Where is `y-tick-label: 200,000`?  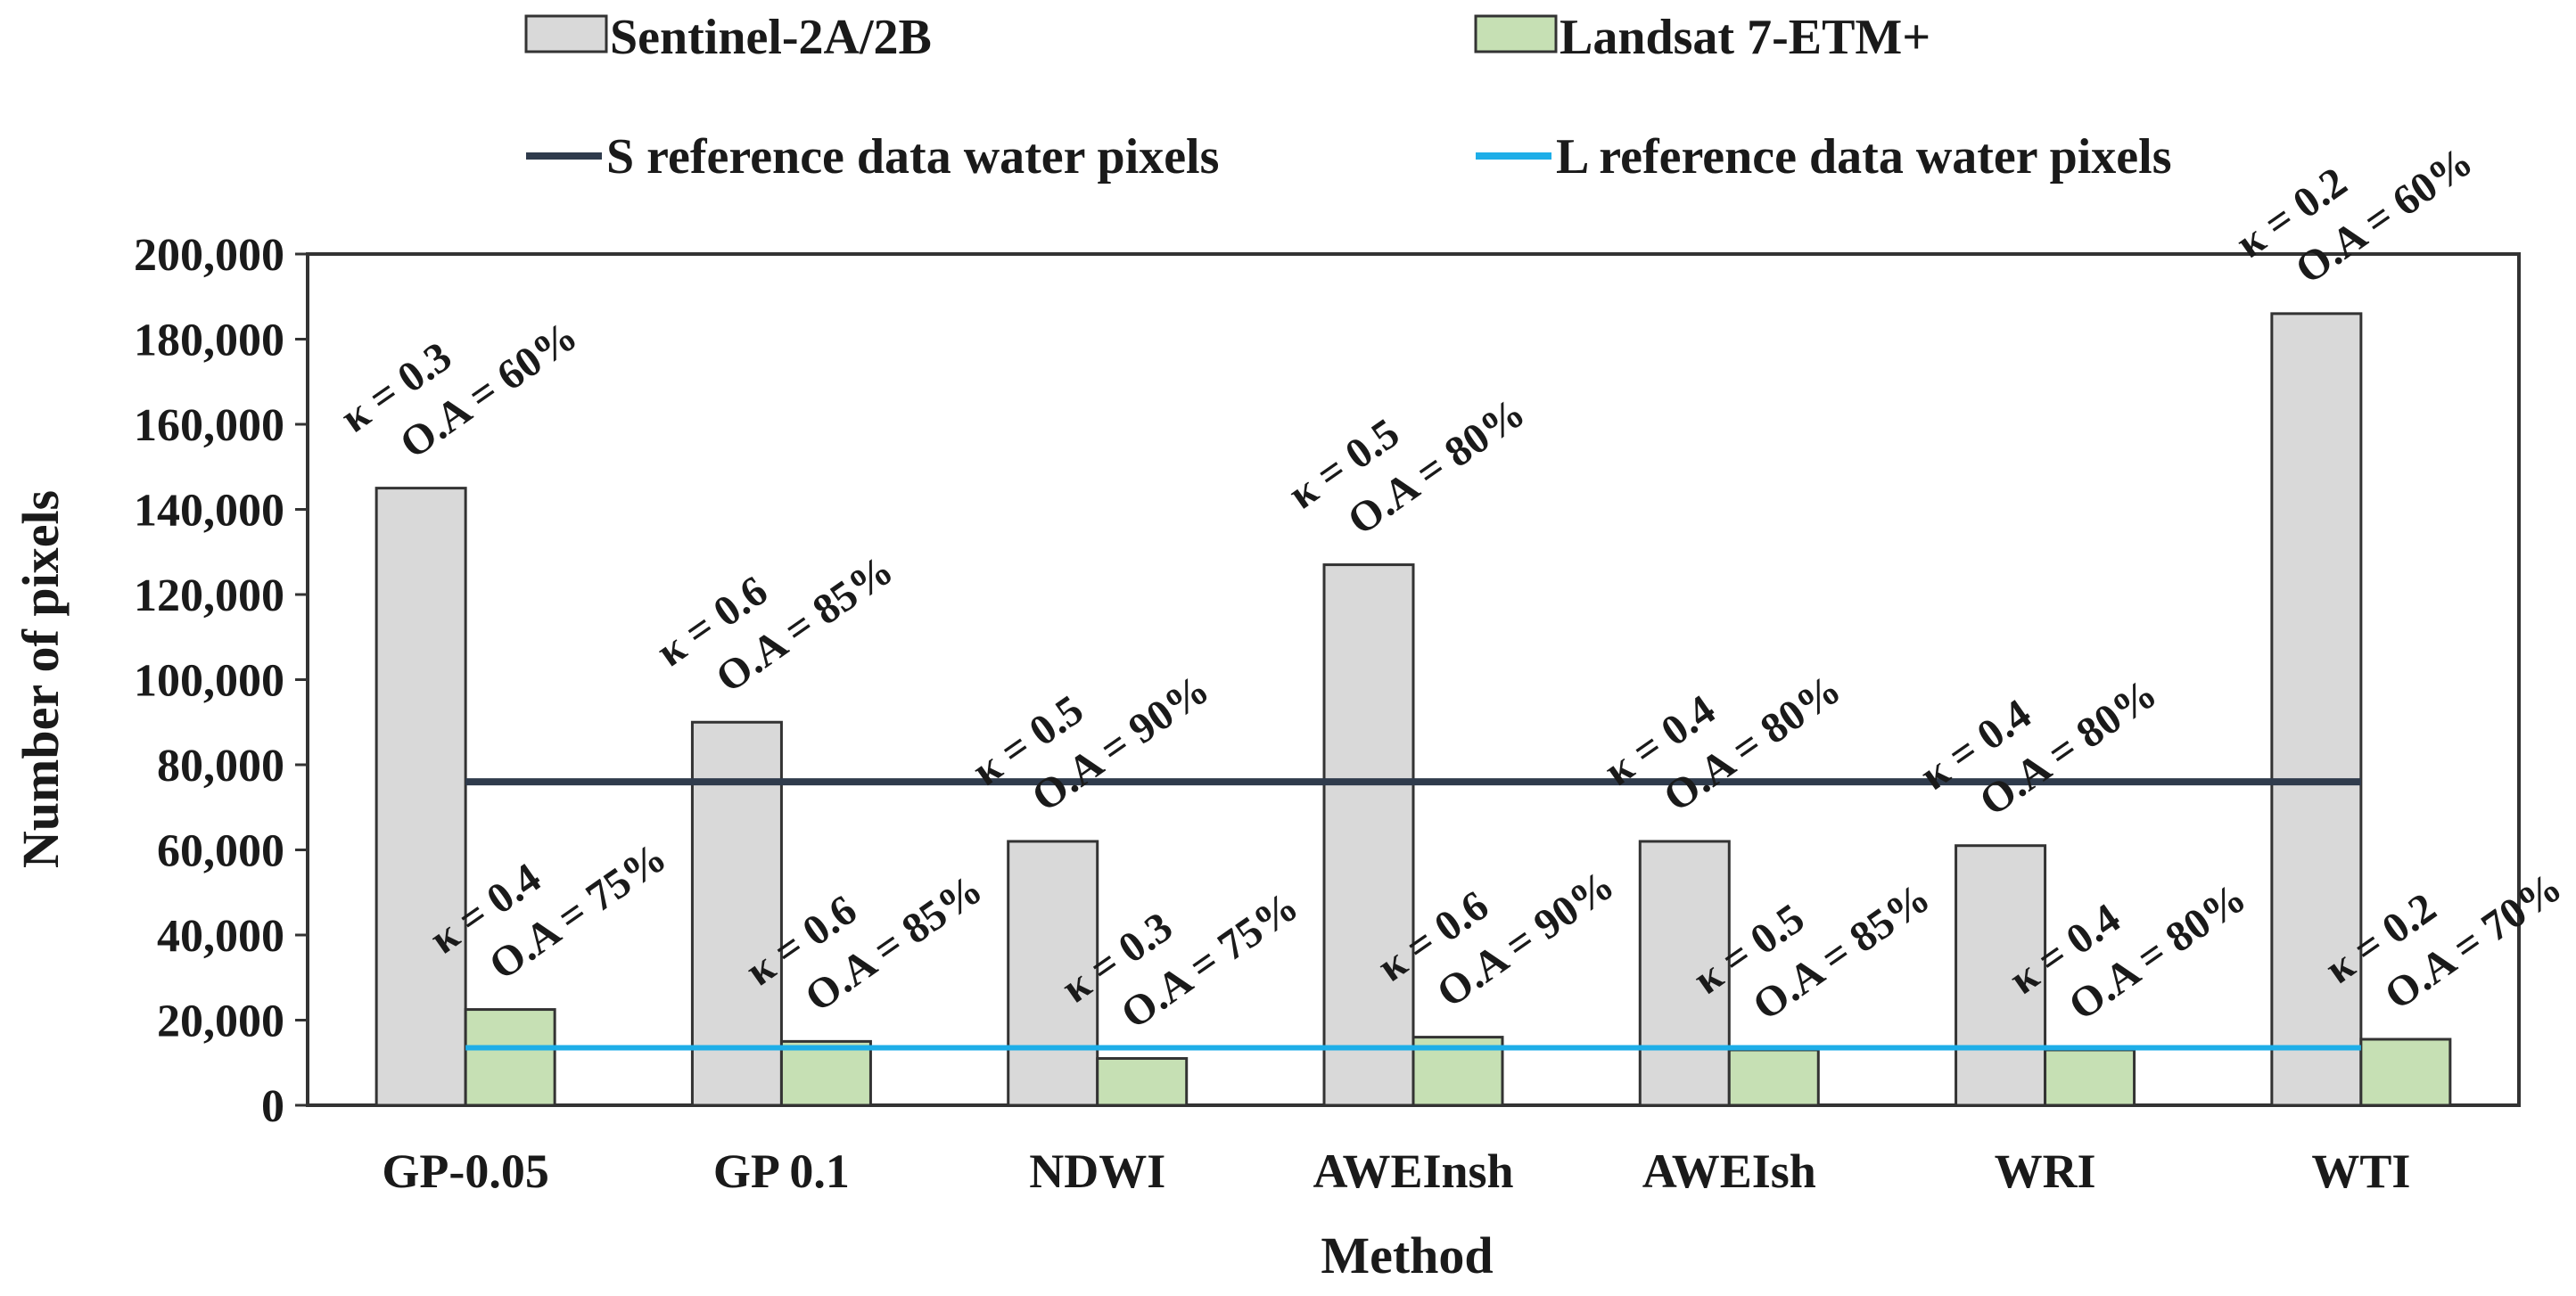
y-tick-label: 200,000 is located at coordinates (209, 255).